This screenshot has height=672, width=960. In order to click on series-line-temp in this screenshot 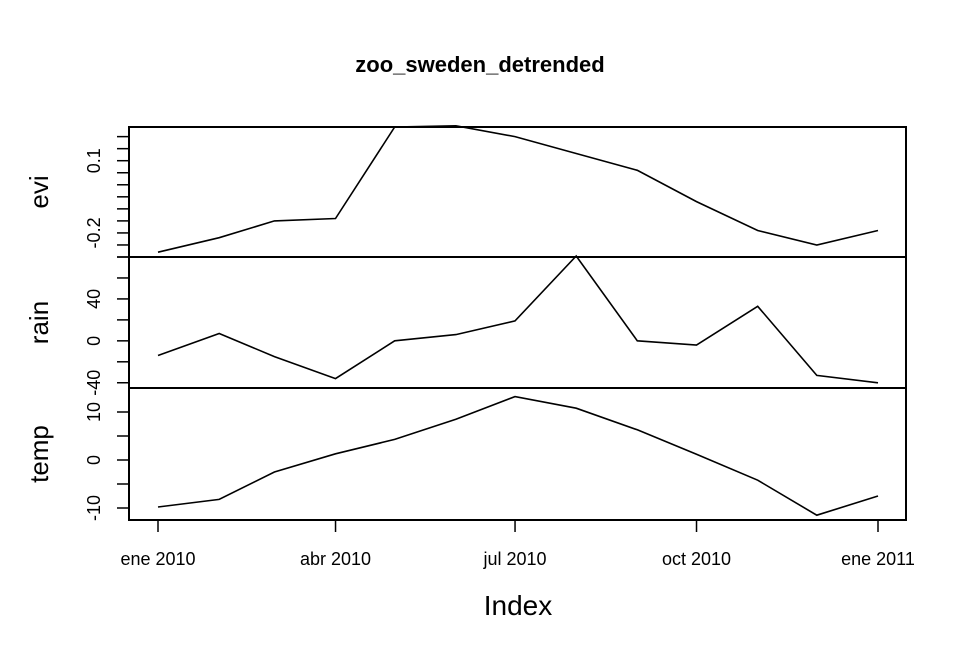, I will do `click(518, 456)`.